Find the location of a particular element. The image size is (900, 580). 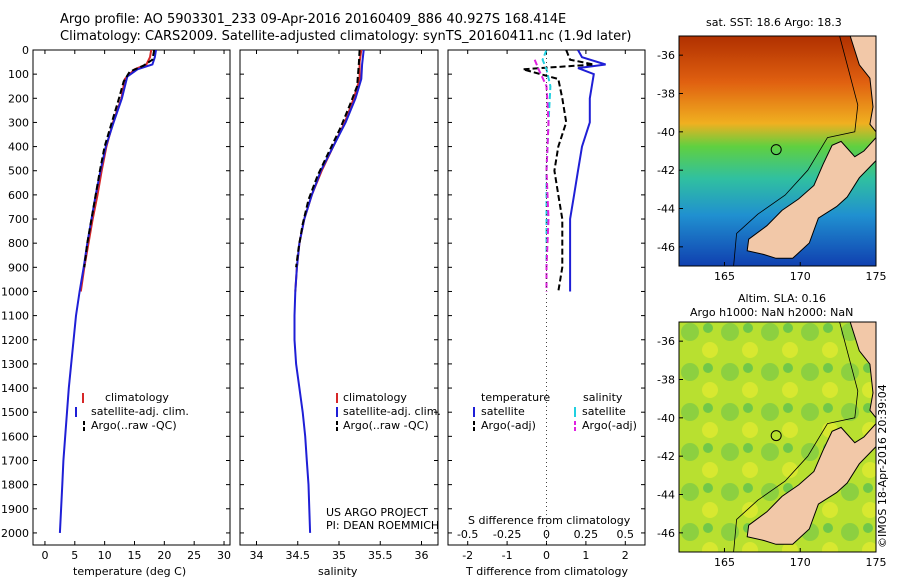

sla-map-frame is located at coordinates (777, 437).